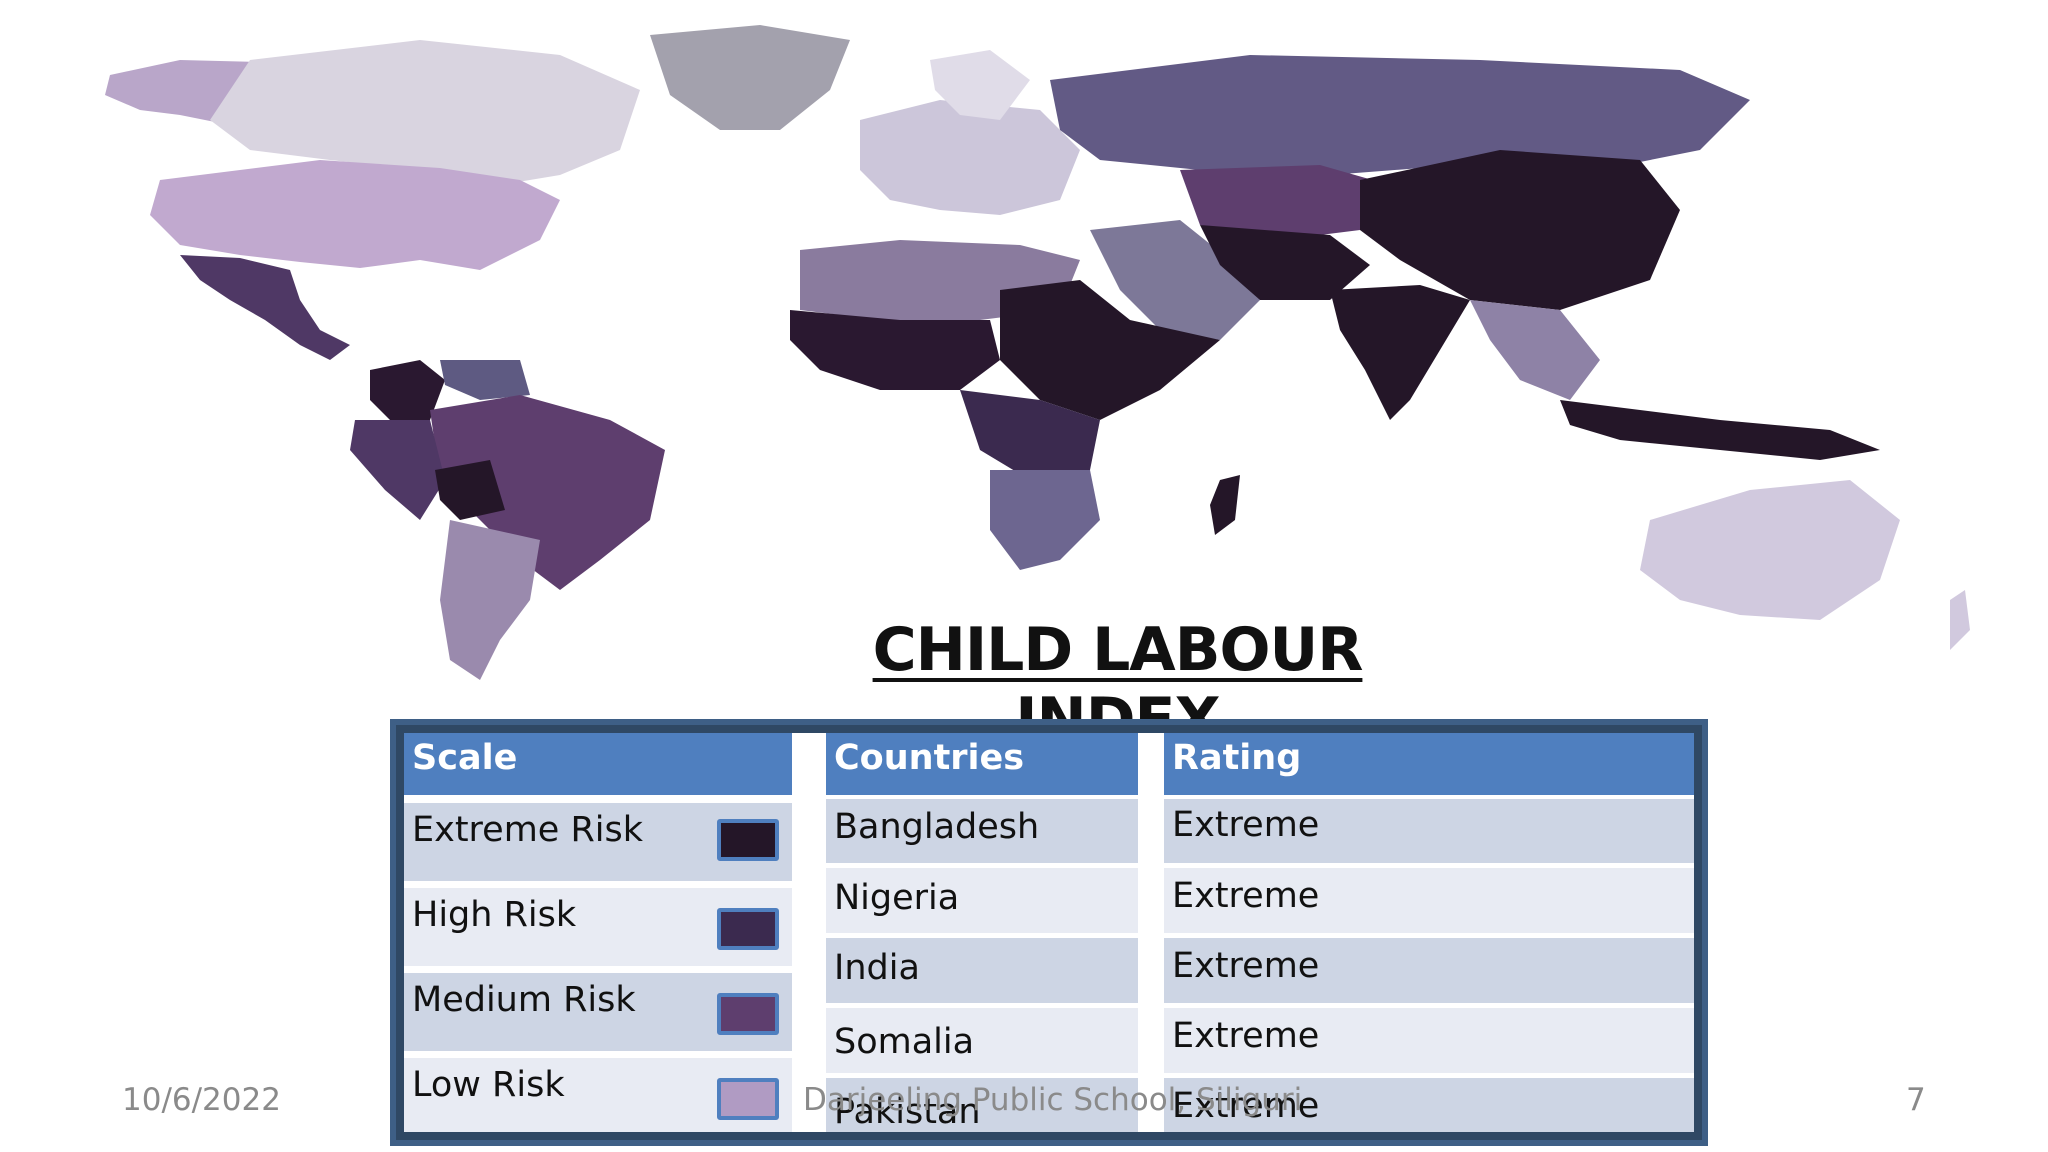 This screenshot has width=2048, height=1152. Describe the element at coordinates (488, 1085) in the screenshot. I see `scale-label: Low Risk` at that location.